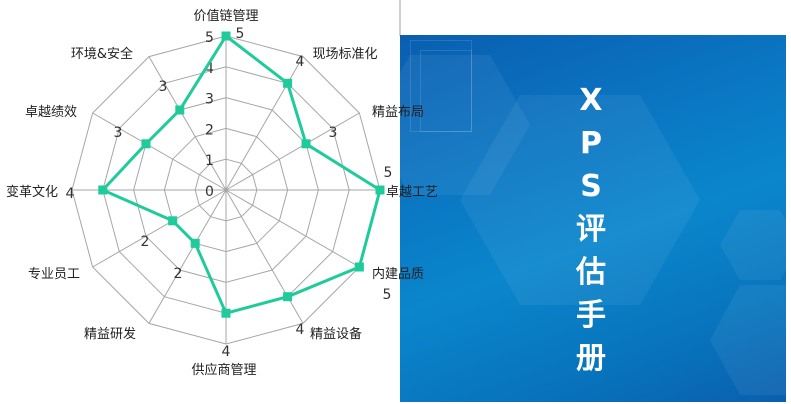 The height and width of the screenshot is (404, 791). Describe the element at coordinates (209, 130) in the screenshot. I see `axis-tick-label: 2` at that location.